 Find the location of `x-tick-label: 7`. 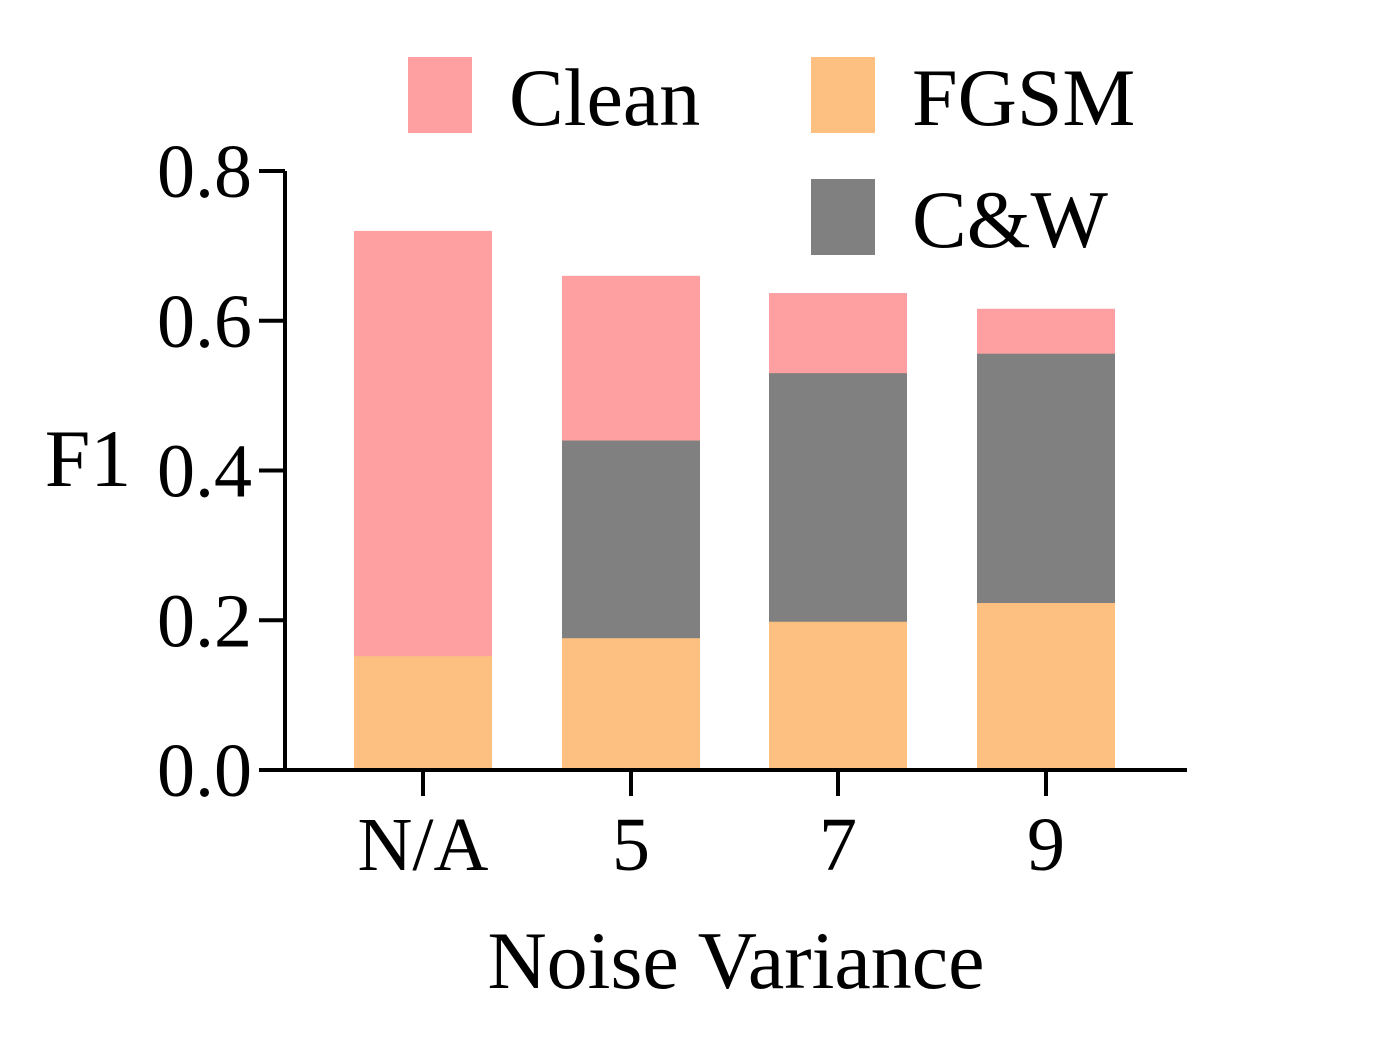

x-tick-label: 7 is located at coordinates (838, 845).